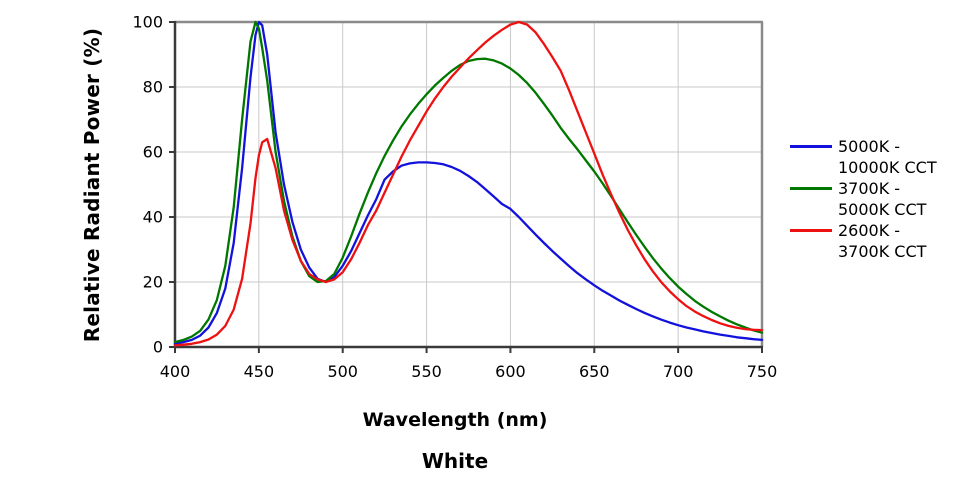  What do you see at coordinates (153, 282) in the screenshot?
I see `y-tick-label: 20` at bounding box center [153, 282].